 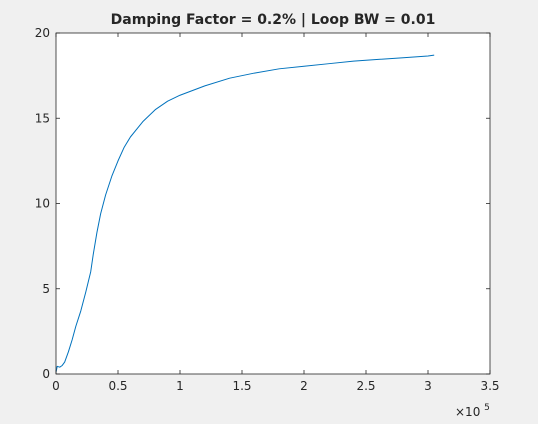 What do you see at coordinates (42, 204) in the screenshot?
I see `y-tick-label: 10` at bounding box center [42, 204].